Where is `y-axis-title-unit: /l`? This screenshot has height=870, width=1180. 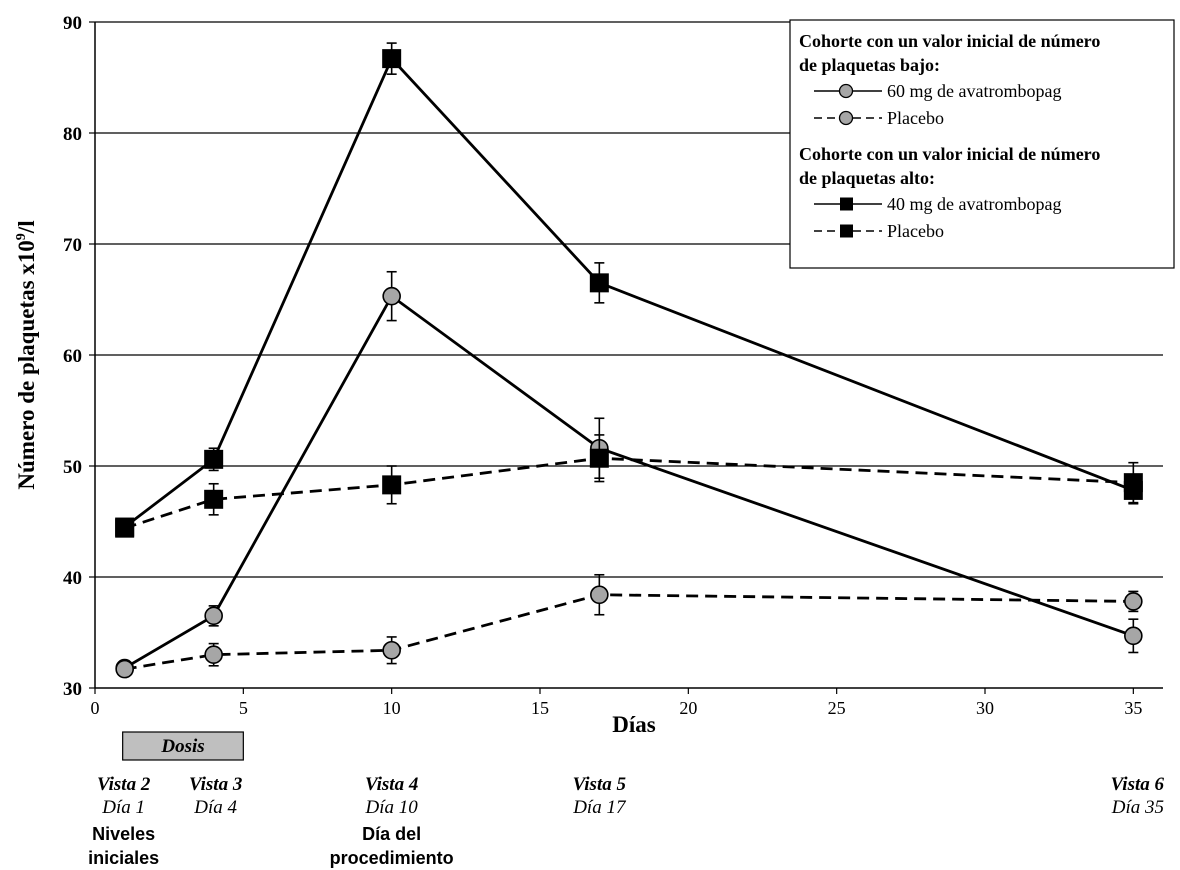
y-axis-title-unit: /l is located at coordinates (26, 227).